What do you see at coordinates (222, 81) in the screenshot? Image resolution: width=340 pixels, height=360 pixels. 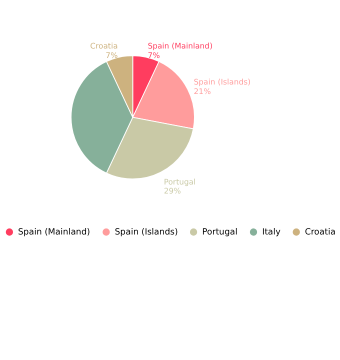 I see `slice-label: Spain (Islands)` at bounding box center [222, 81].